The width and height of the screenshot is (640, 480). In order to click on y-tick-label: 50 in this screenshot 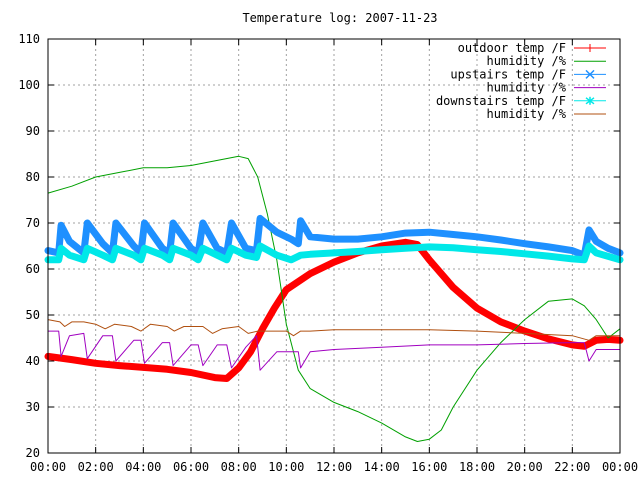, I will do `click(33, 315)`.